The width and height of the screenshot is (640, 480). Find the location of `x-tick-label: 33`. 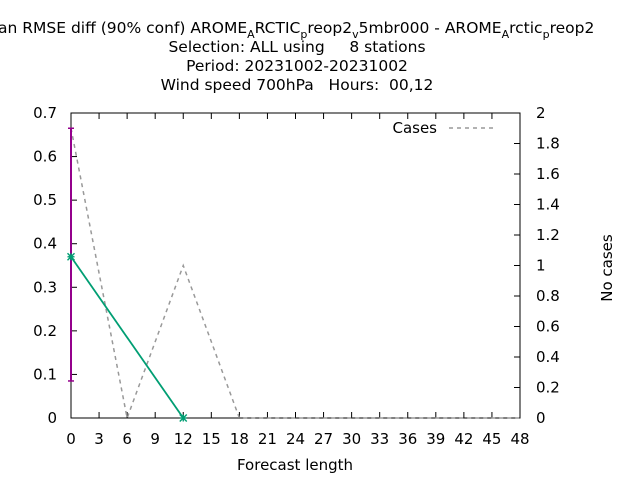

x-tick-label: 33 is located at coordinates (379, 439).